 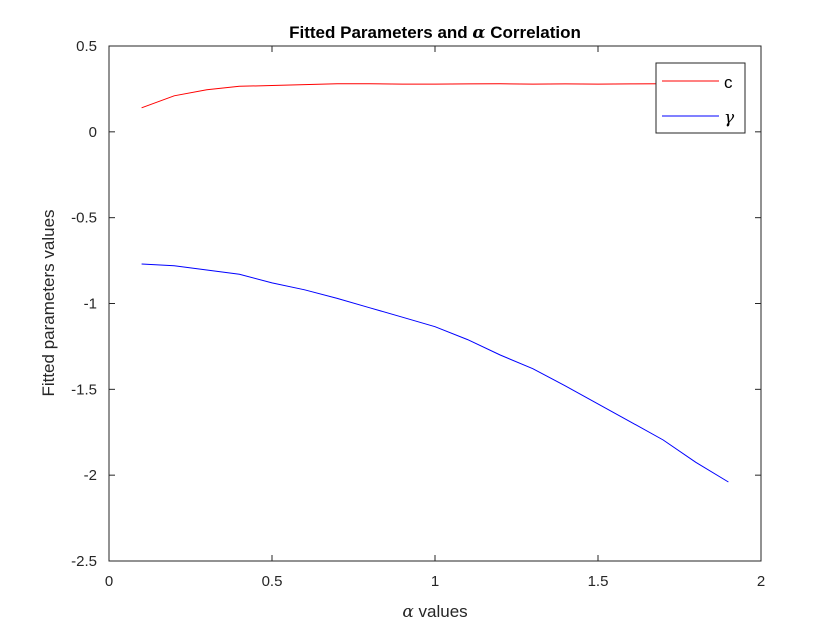 I want to click on legend-label-gamma: γ, so click(x=729, y=118).